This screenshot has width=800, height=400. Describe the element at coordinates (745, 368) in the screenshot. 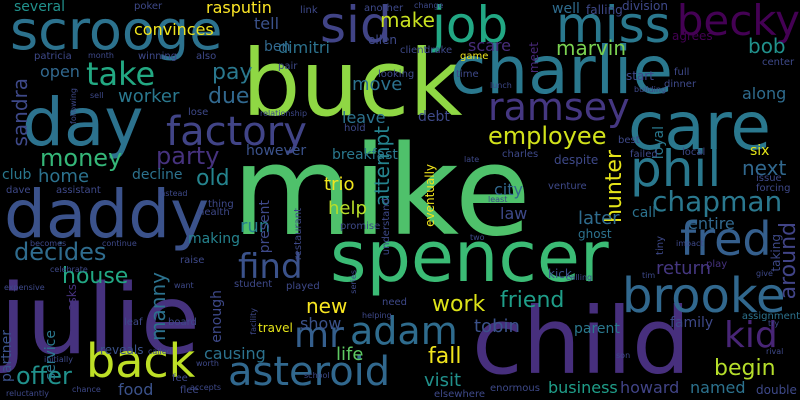

I see `cloud-word-begin: begin` at that location.